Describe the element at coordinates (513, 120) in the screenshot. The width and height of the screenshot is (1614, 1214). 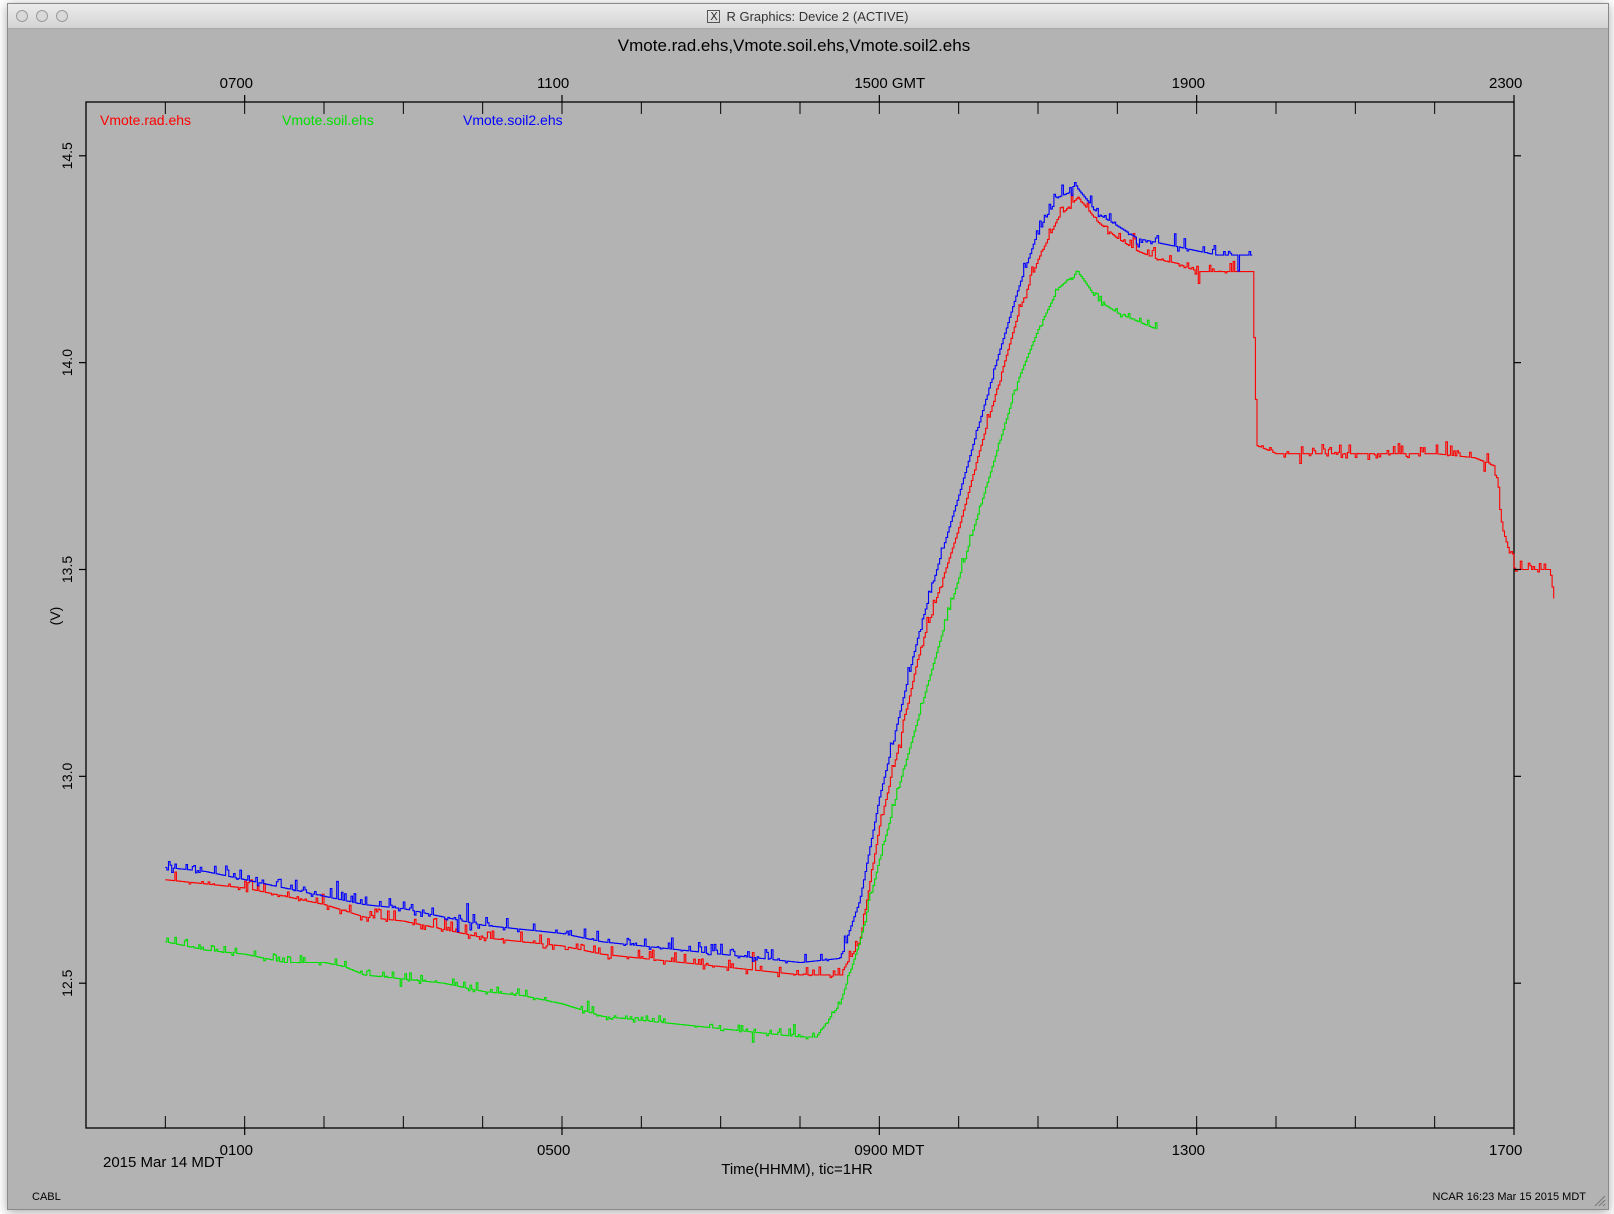
I see `legend-entry: Vmote.soil2.ehs` at that location.